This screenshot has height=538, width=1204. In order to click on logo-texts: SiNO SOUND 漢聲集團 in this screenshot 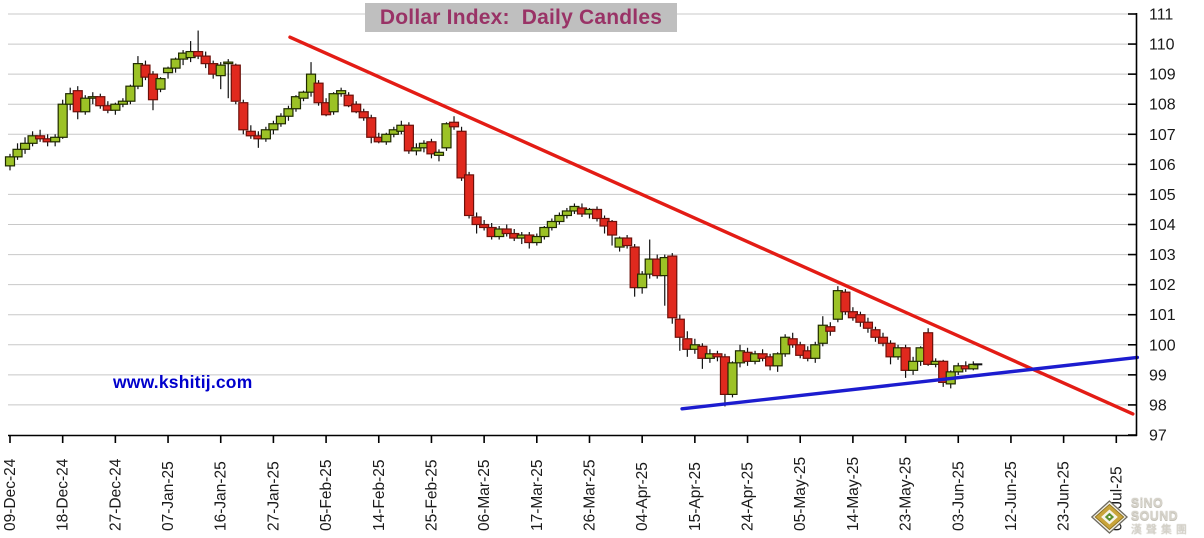, I will do `click(1167, 516)`.